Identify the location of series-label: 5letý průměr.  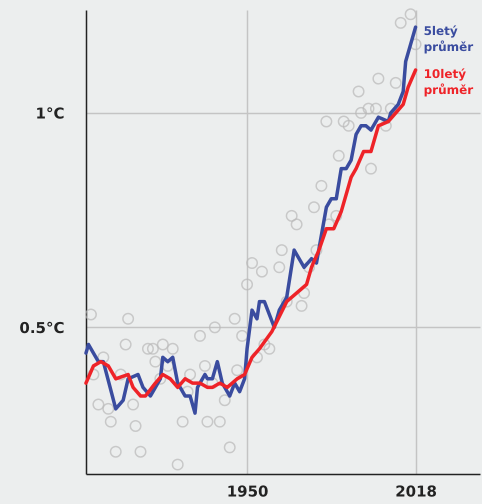
(449, 39).